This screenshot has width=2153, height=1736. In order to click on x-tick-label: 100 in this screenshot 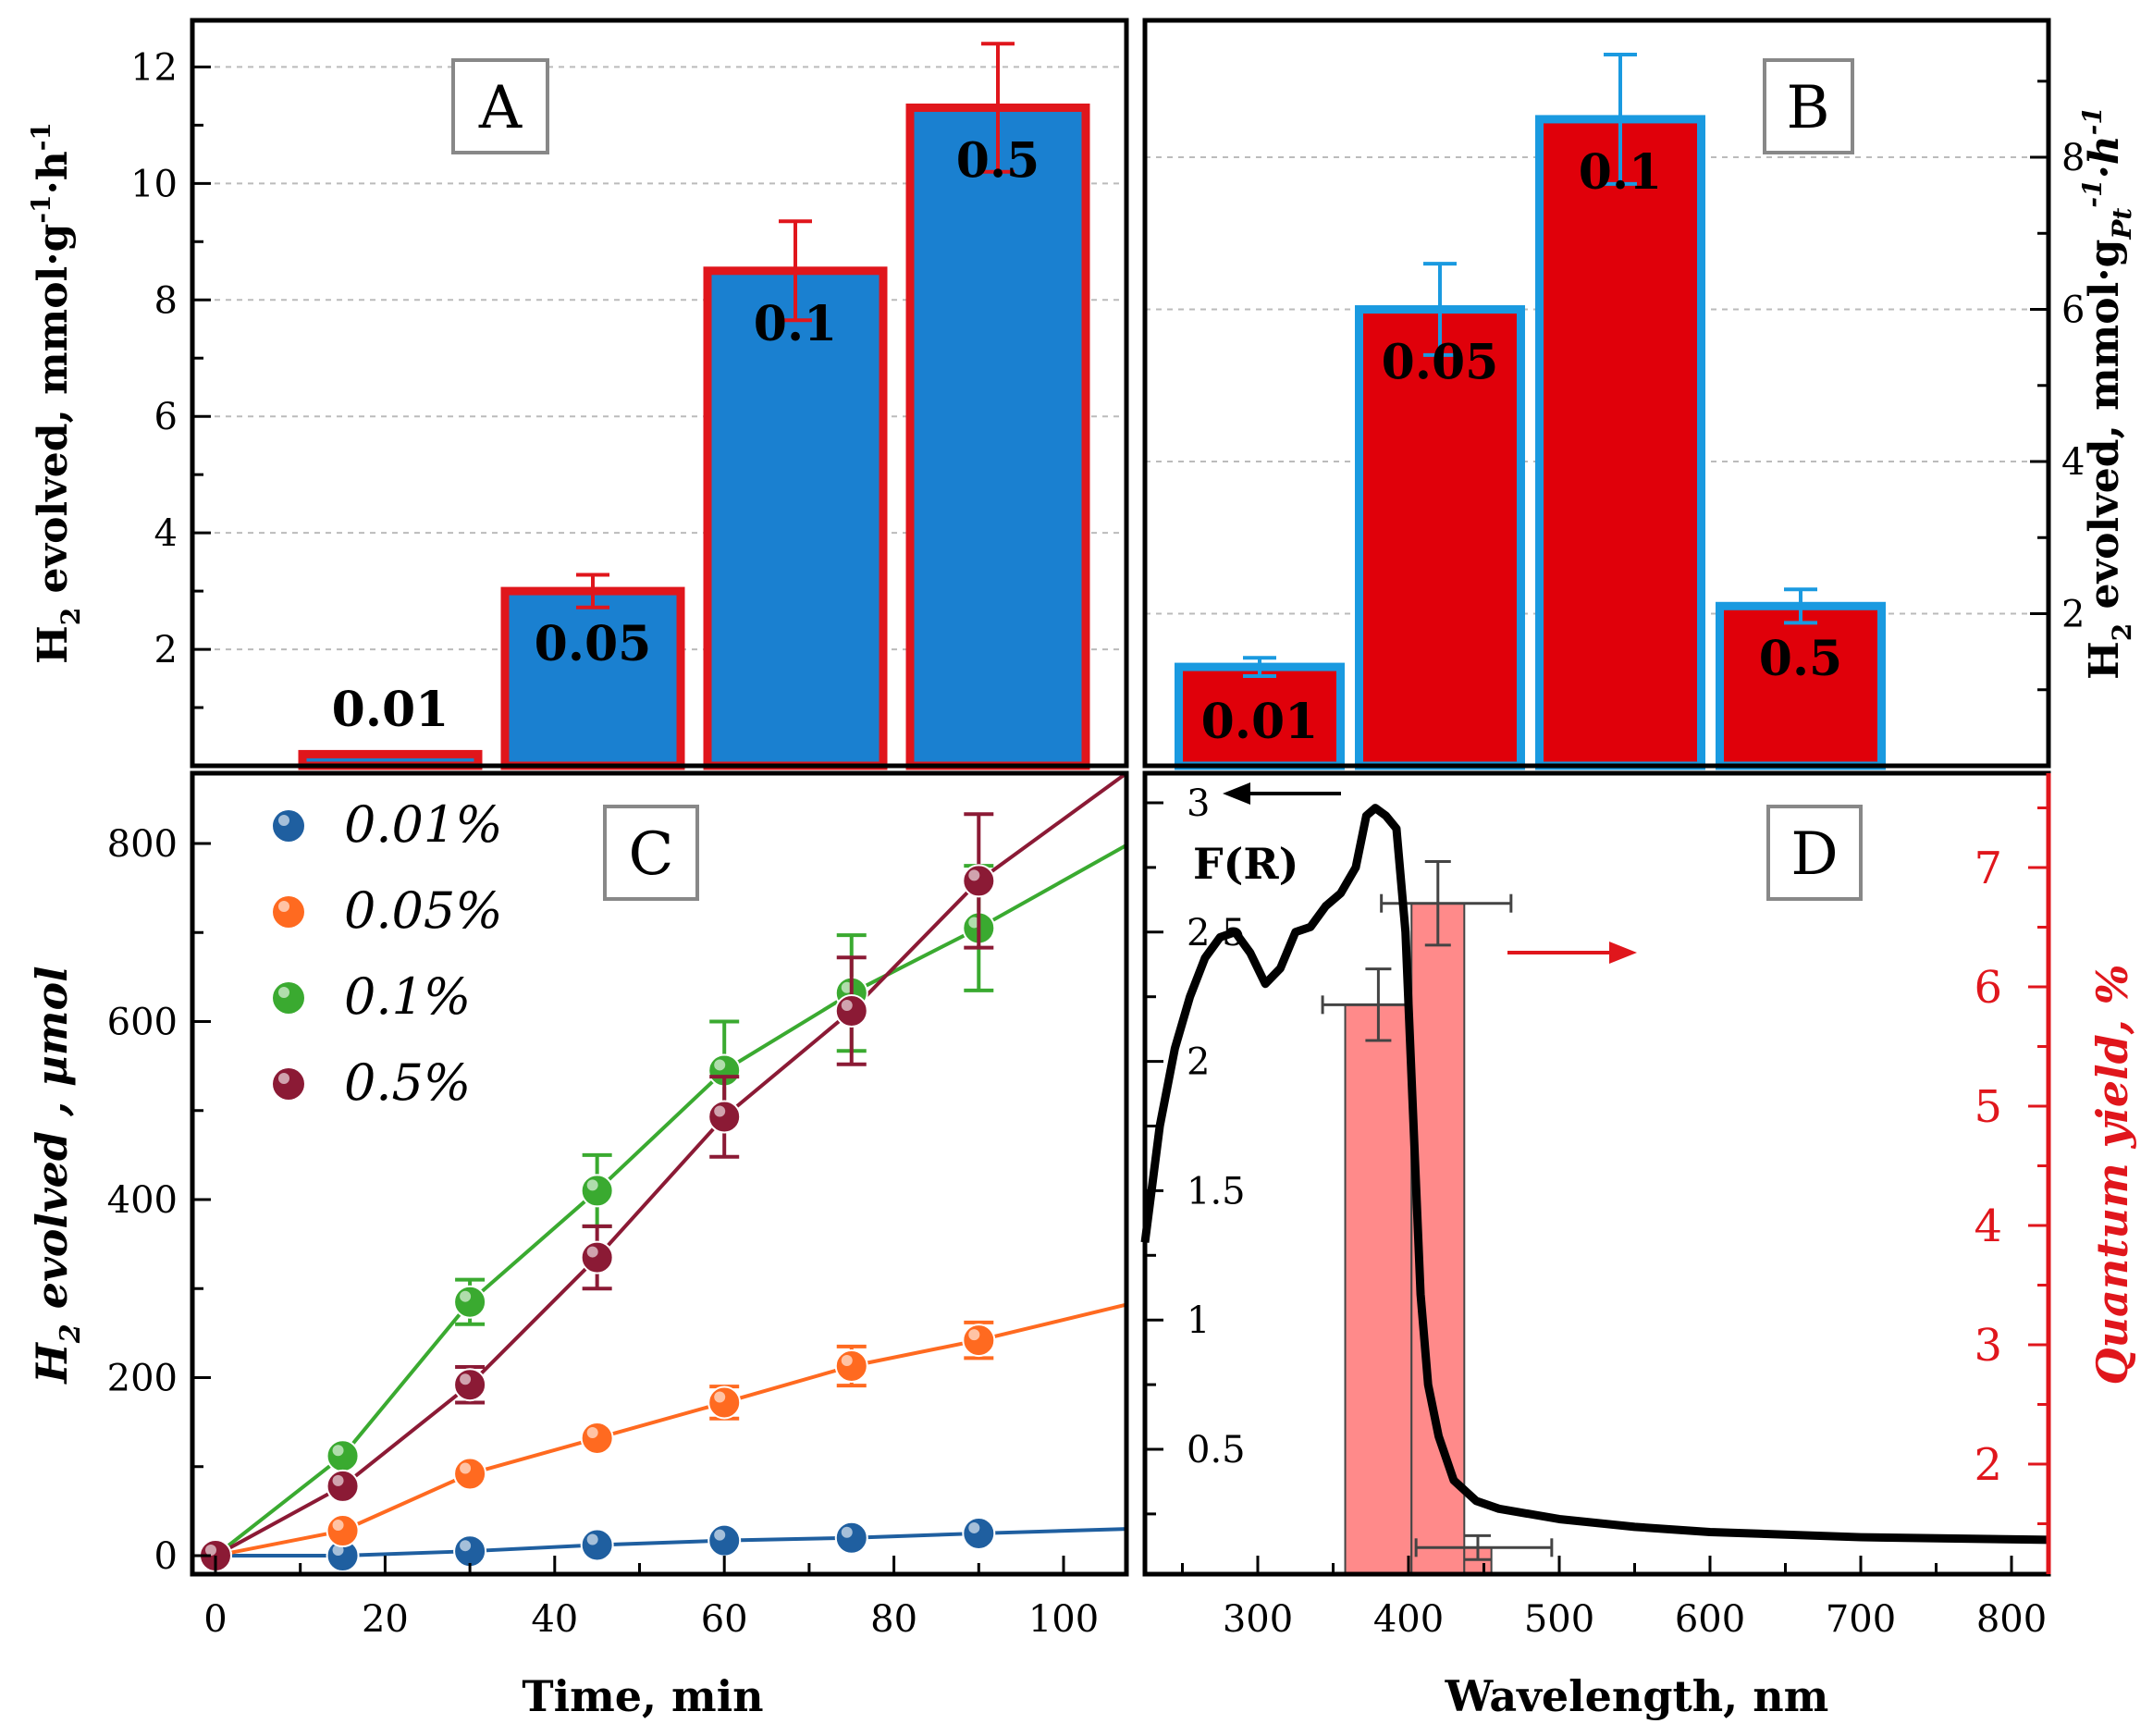, I will do `click(1064, 1619)`.